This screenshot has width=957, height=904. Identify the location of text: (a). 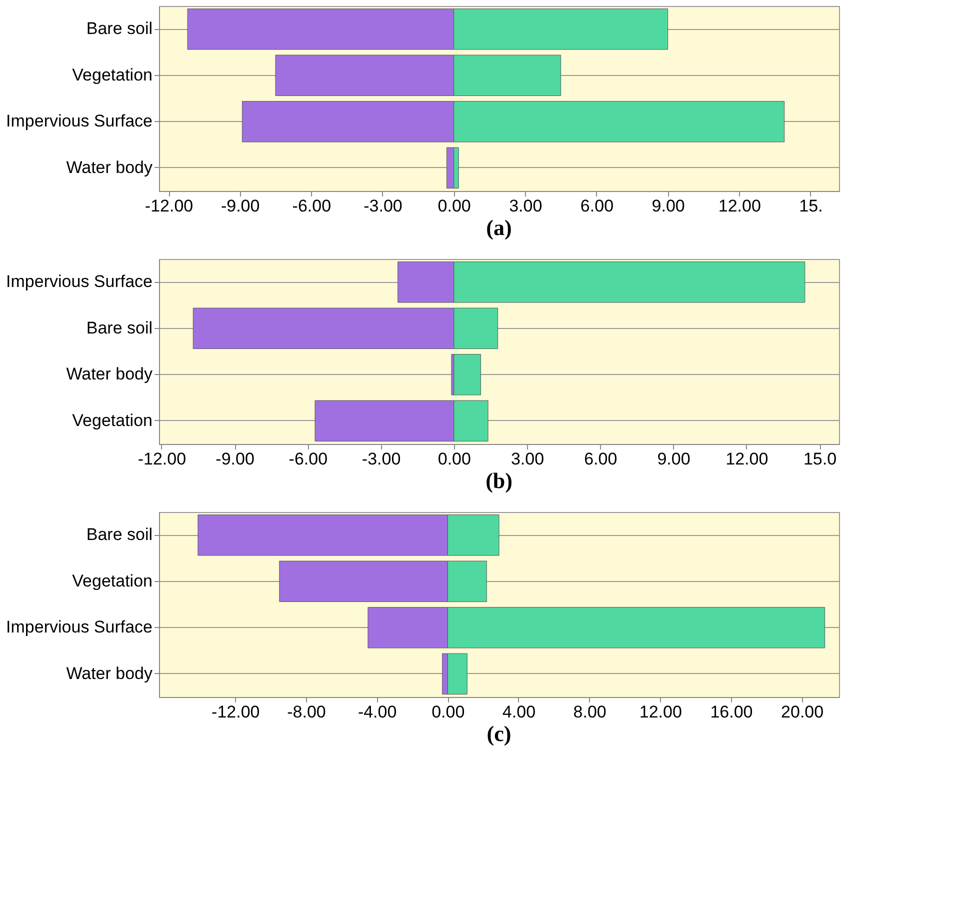
(499, 227).